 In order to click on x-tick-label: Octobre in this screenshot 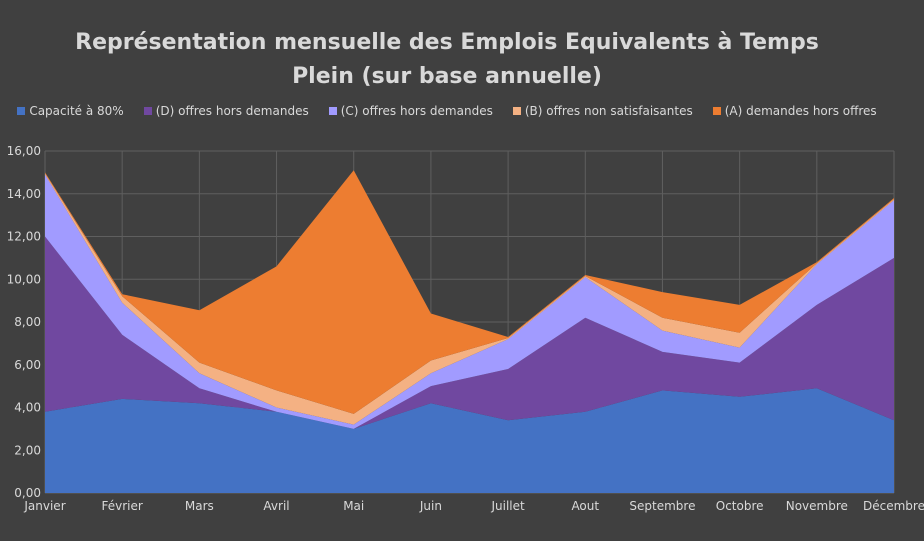, I will do `click(740, 506)`.